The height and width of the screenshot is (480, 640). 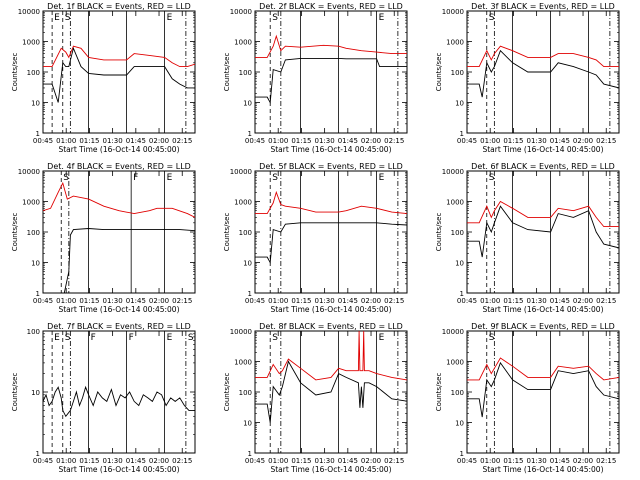 I want to click on chart-title: Det. 2f BLACK = Events, RED = LLD, so click(x=331, y=6).